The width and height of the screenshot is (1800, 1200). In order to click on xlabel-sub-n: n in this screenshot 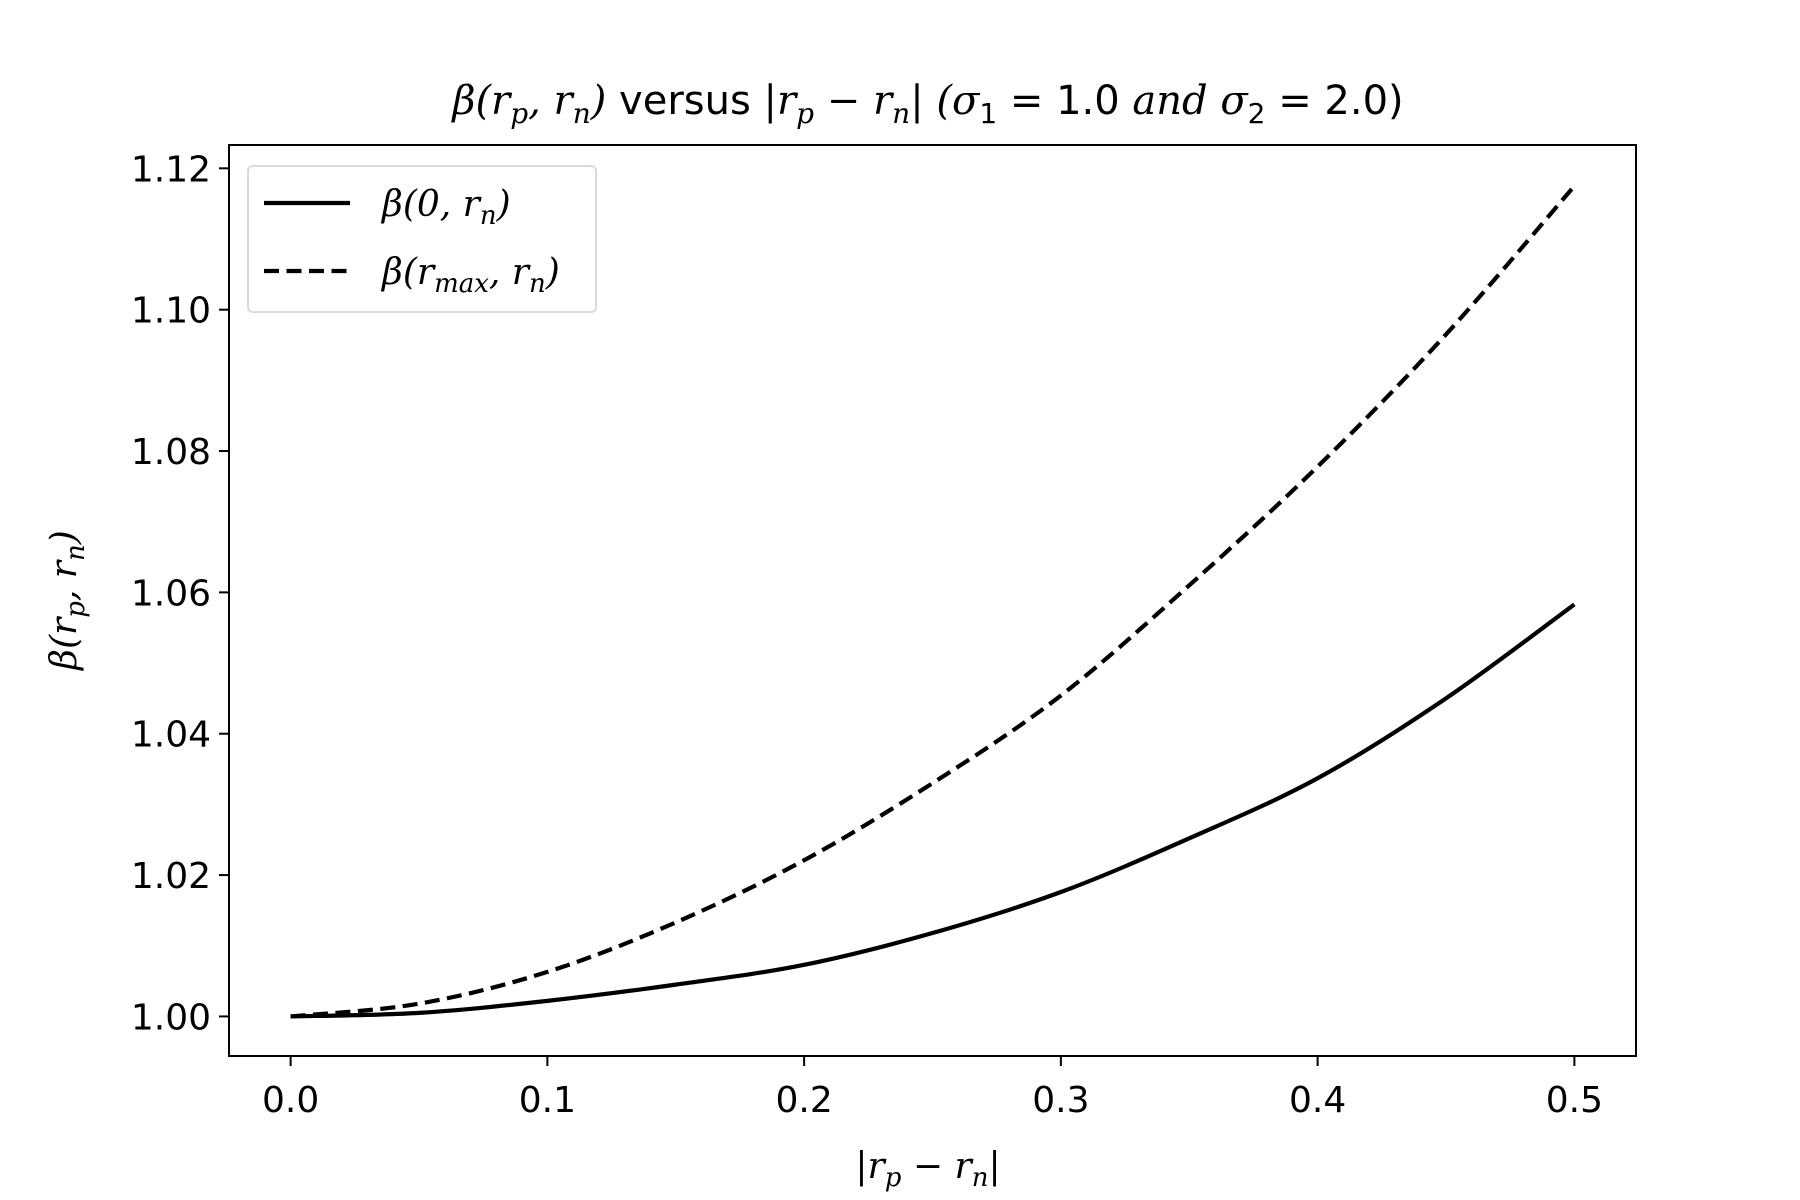, I will do `click(980, 1178)`.